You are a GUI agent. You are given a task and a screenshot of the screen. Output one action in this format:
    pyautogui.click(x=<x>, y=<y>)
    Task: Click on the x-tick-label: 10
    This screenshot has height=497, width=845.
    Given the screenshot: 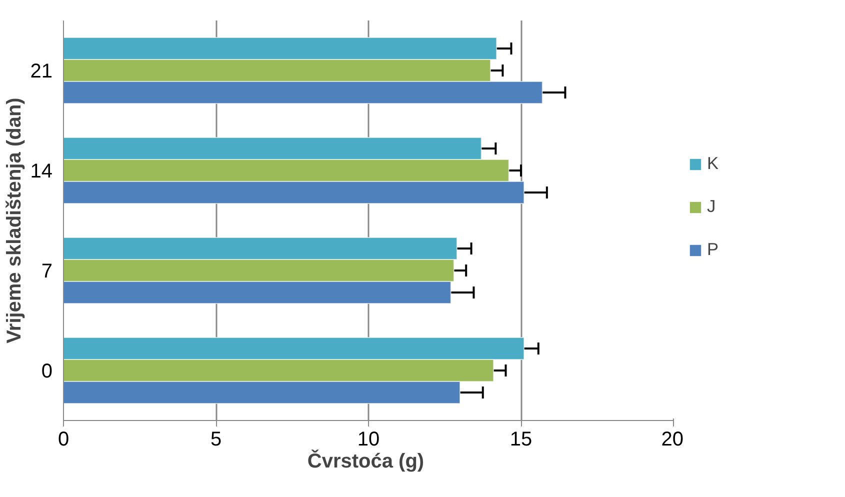 What is the action you would take?
    pyautogui.click(x=368, y=439)
    